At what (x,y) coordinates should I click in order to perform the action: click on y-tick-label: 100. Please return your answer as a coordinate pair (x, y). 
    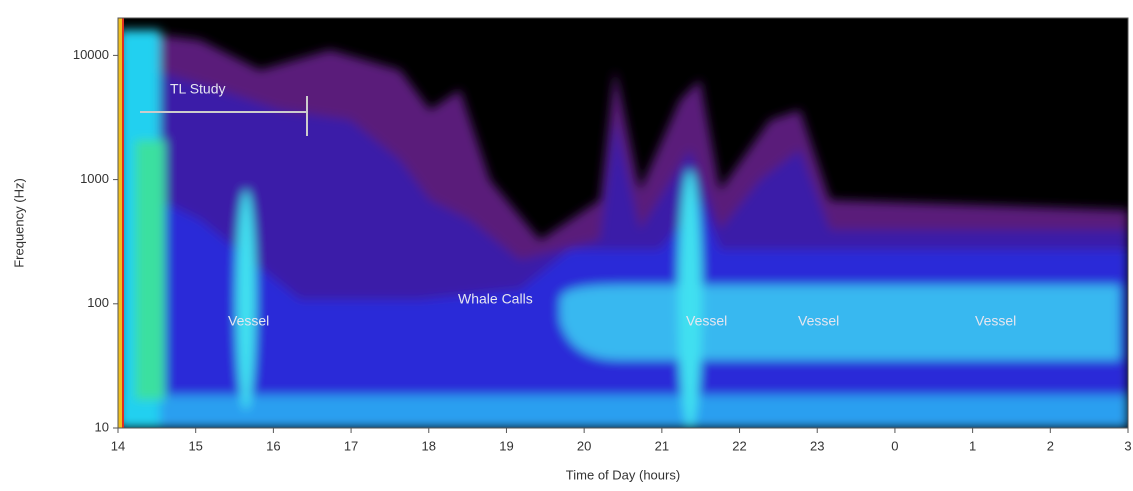
    Looking at the image, I should click on (98, 302).